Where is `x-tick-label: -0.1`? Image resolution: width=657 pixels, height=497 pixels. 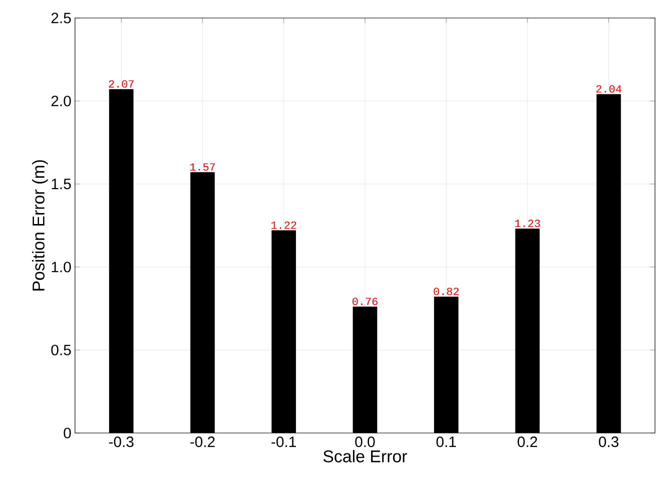
x-tick-label: -0.1 is located at coordinates (284, 442).